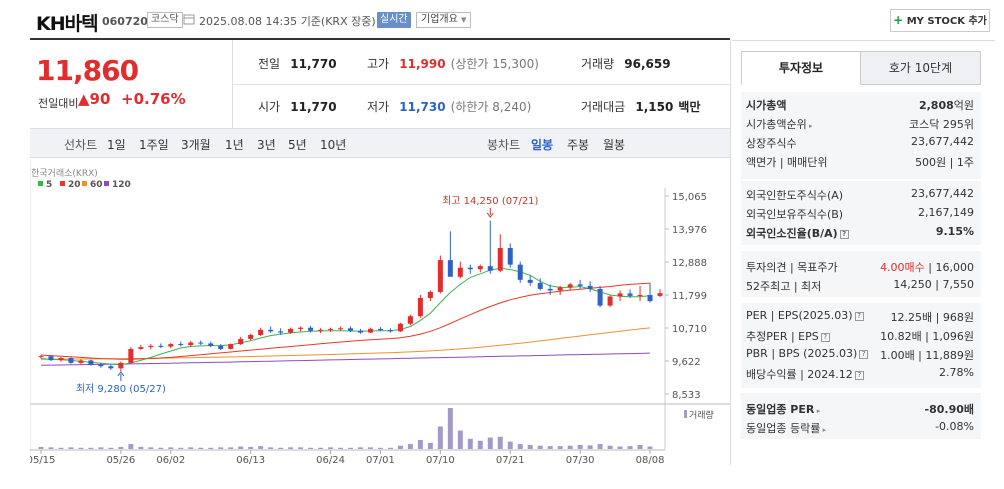  Describe the element at coordinates (542, 145) in the screenshot. I see `tab-daily: 일봉` at that location.